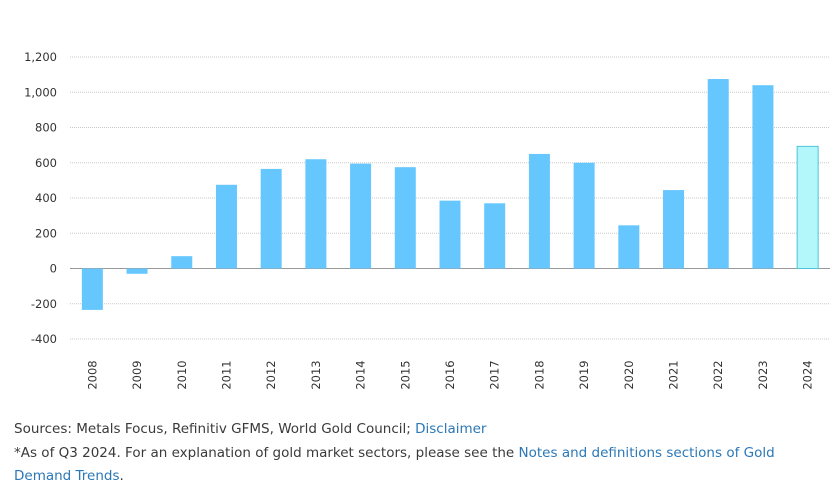 Image resolution: width=837 pixels, height=488 pixels. I want to click on x-tick-label: 2016, so click(450, 374).